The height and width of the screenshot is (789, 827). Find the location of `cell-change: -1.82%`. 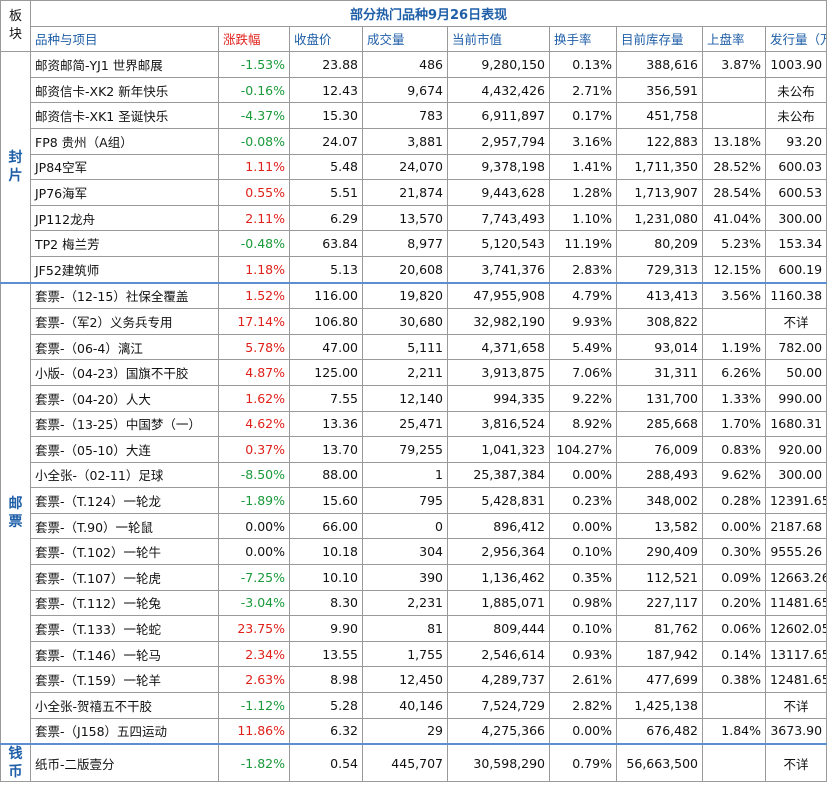

cell-change: -1.82% is located at coordinates (254, 763).